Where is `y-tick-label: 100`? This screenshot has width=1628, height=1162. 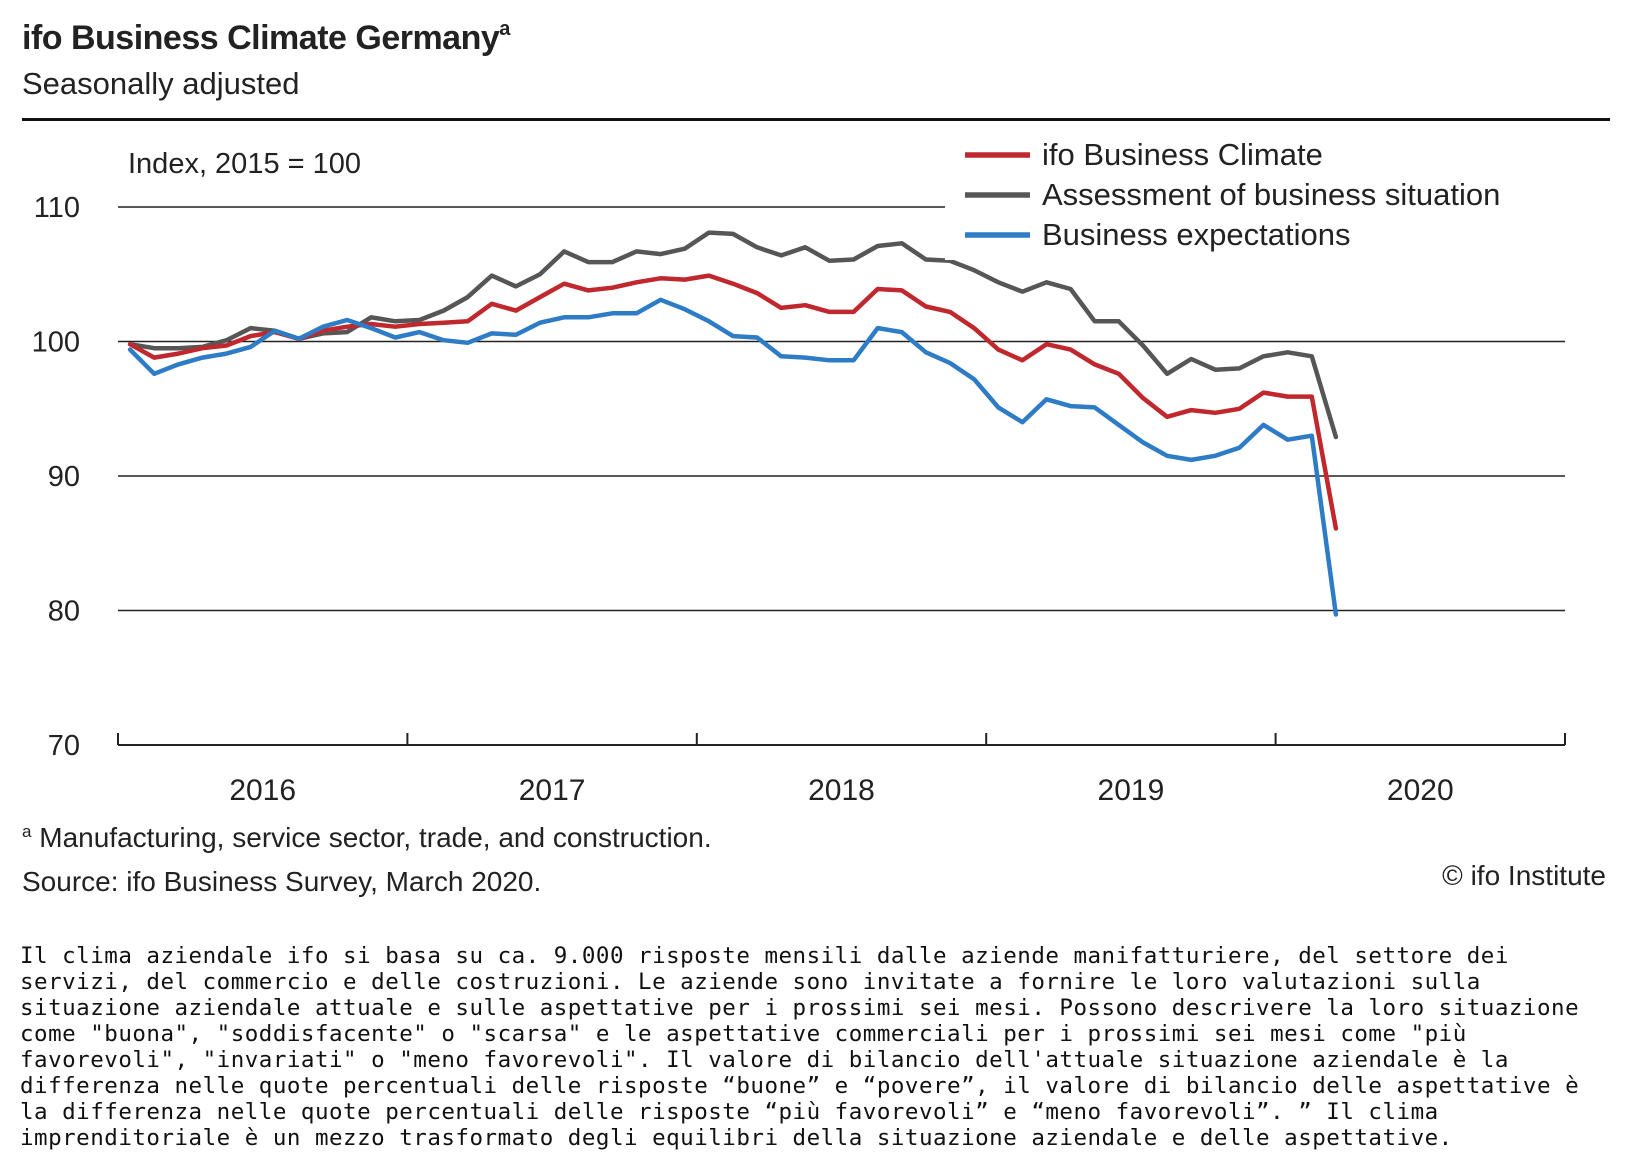
y-tick-label: 100 is located at coordinates (56, 343).